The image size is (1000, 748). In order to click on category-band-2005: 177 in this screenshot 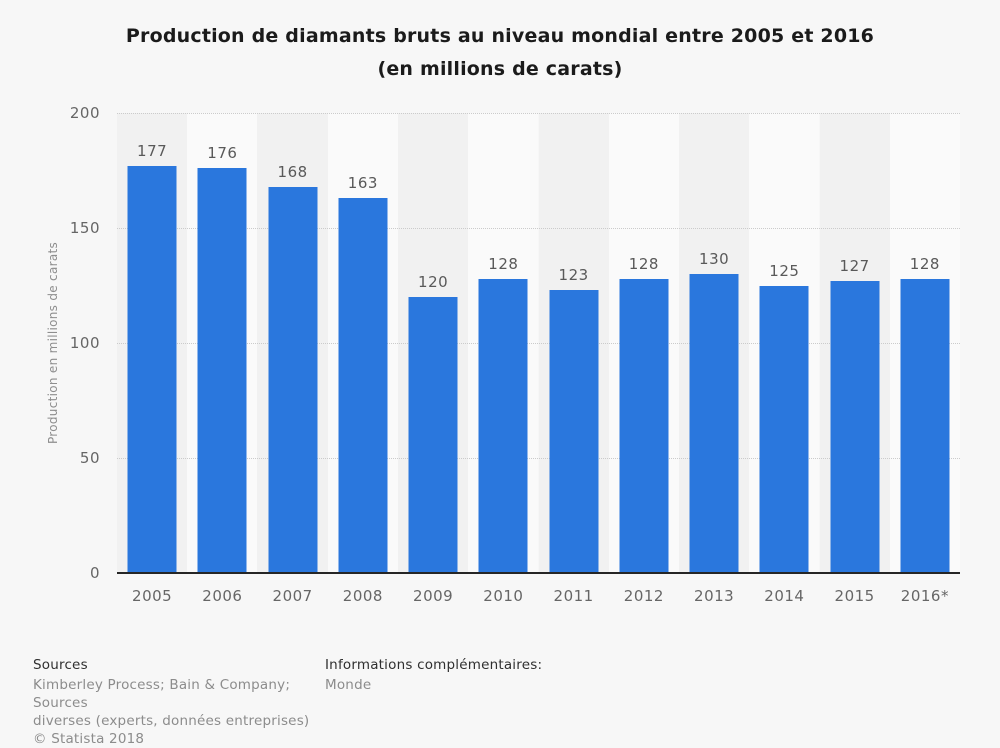, I will do `click(152, 343)`.